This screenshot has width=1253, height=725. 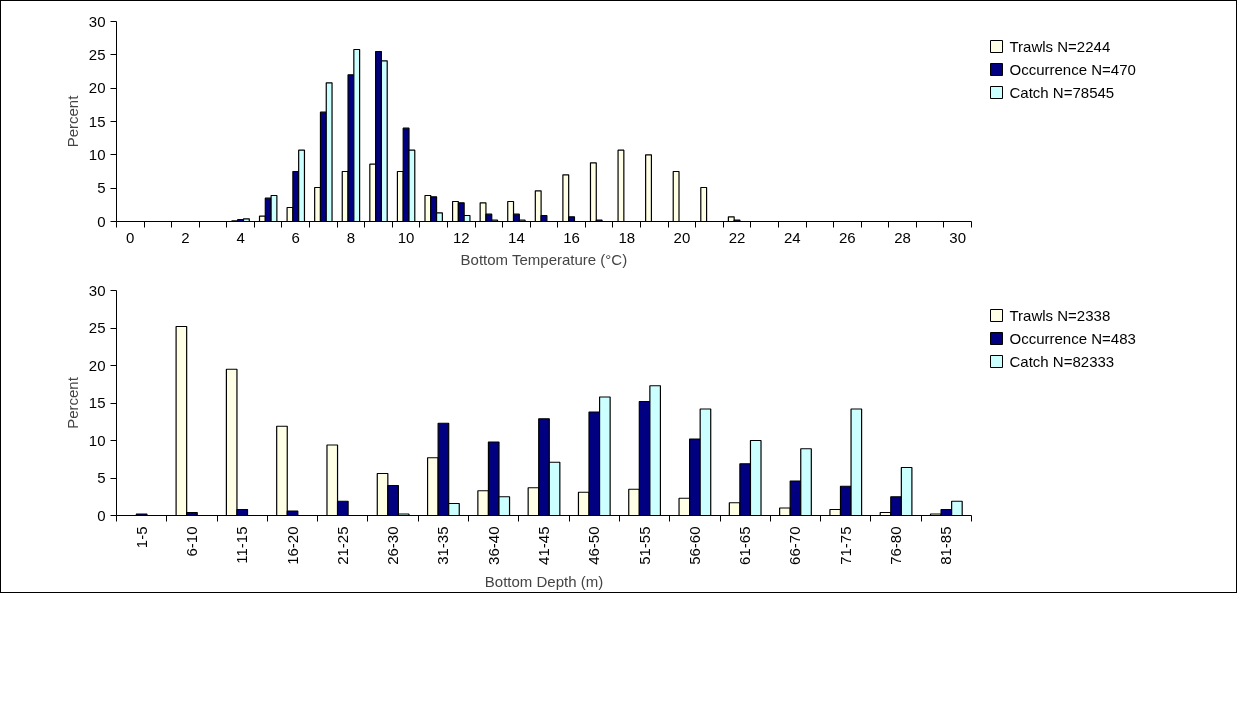 What do you see at coordinates (185, 237) in the screenshot?
I see `x-tick-label: 2` at bounding box center [185, 237].